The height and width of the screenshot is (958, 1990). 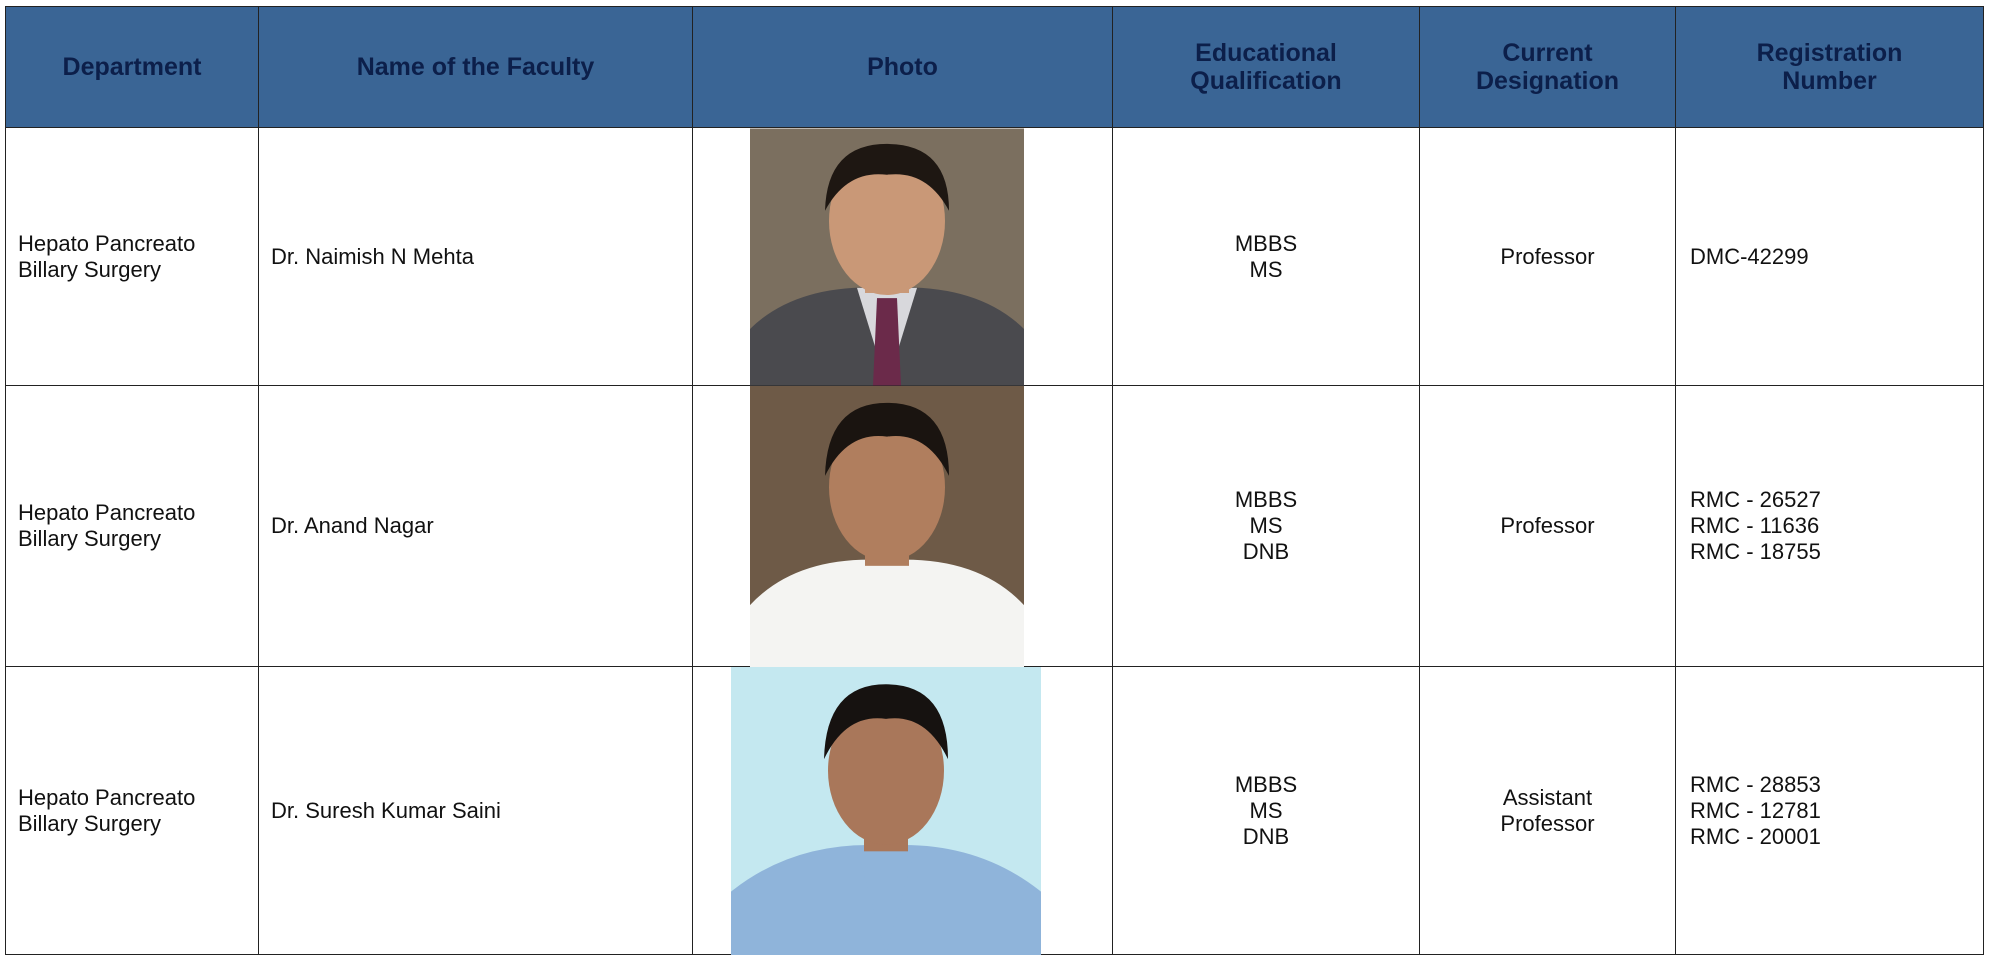 I want to click on text-line: RMC - 12781, so click(x=1755, y=810).